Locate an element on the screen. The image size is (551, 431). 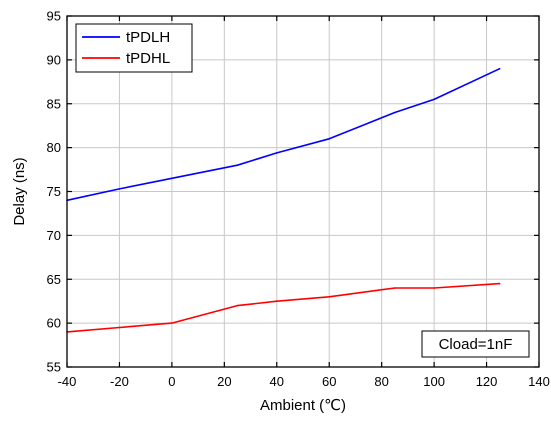
y-axis-label: Delay (ns) is located at coordinates (19, 191).